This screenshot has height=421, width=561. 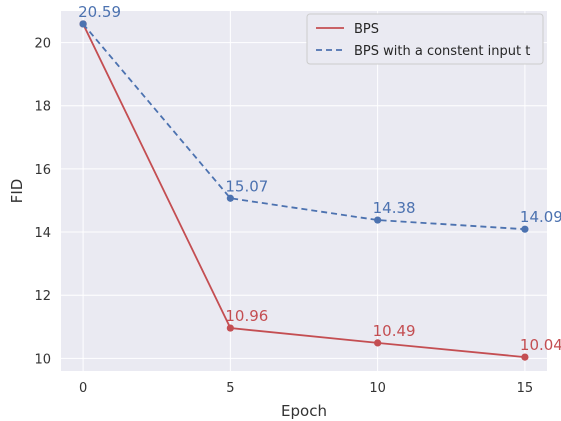 What do you see at coordinates (540, 345) in the screenshot?
I see `series-0-data-label: 10.04` at bounding box center [540, 345].